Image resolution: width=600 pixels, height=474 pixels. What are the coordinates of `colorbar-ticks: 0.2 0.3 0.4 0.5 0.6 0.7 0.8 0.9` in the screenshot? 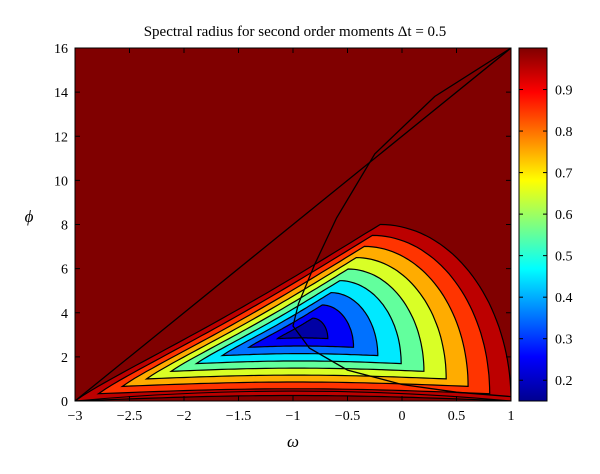 It's located at (546, 236).